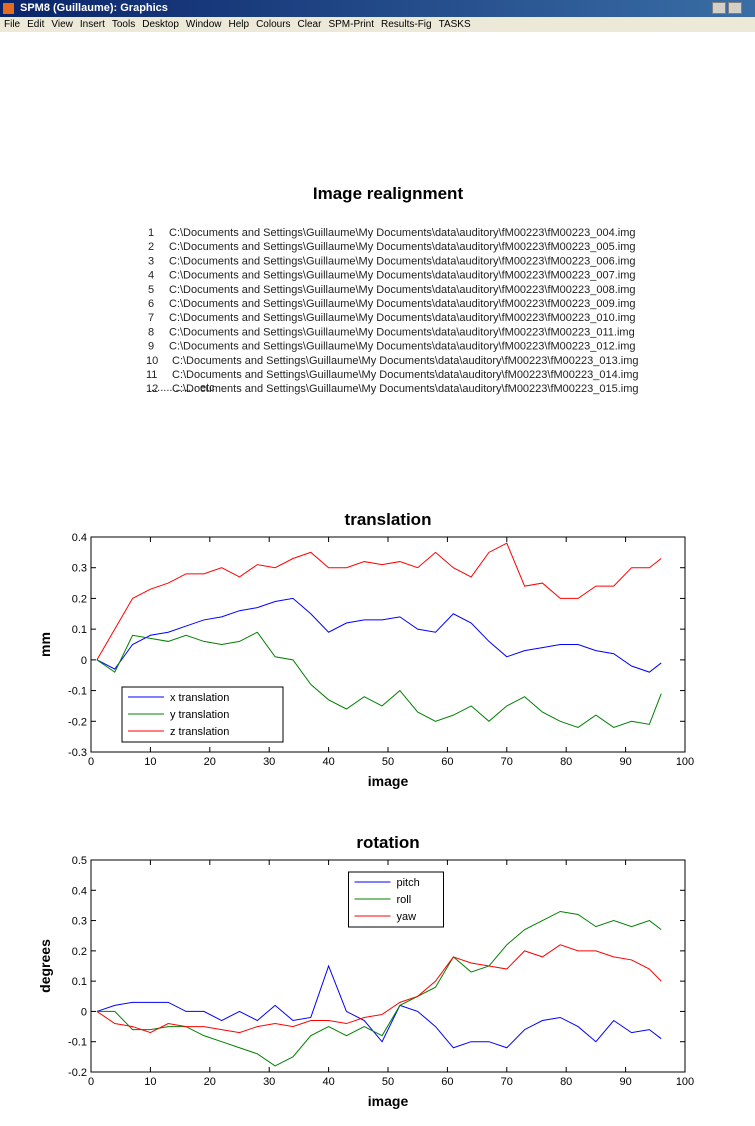 The width and height of the screenshot is (755, 1126). I want to click on file-index: 7, so click(151, 318).